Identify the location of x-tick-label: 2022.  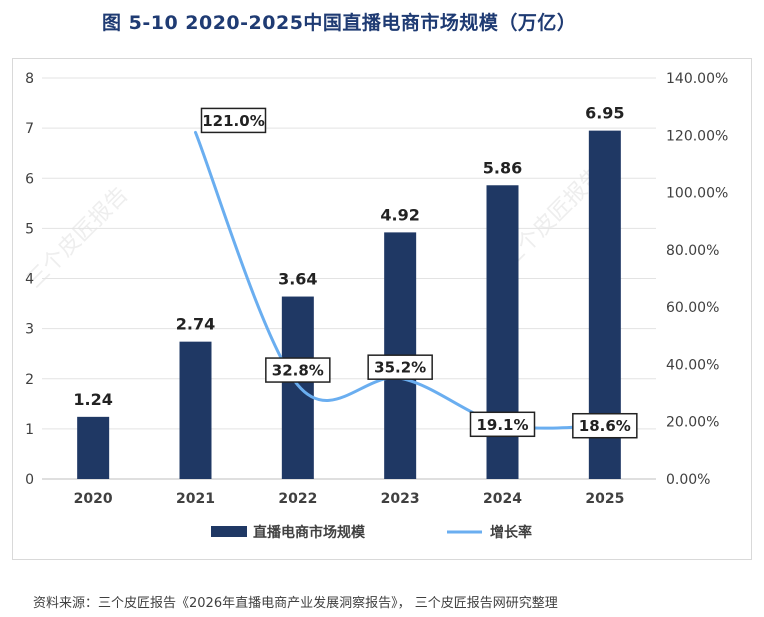
(297, 499).